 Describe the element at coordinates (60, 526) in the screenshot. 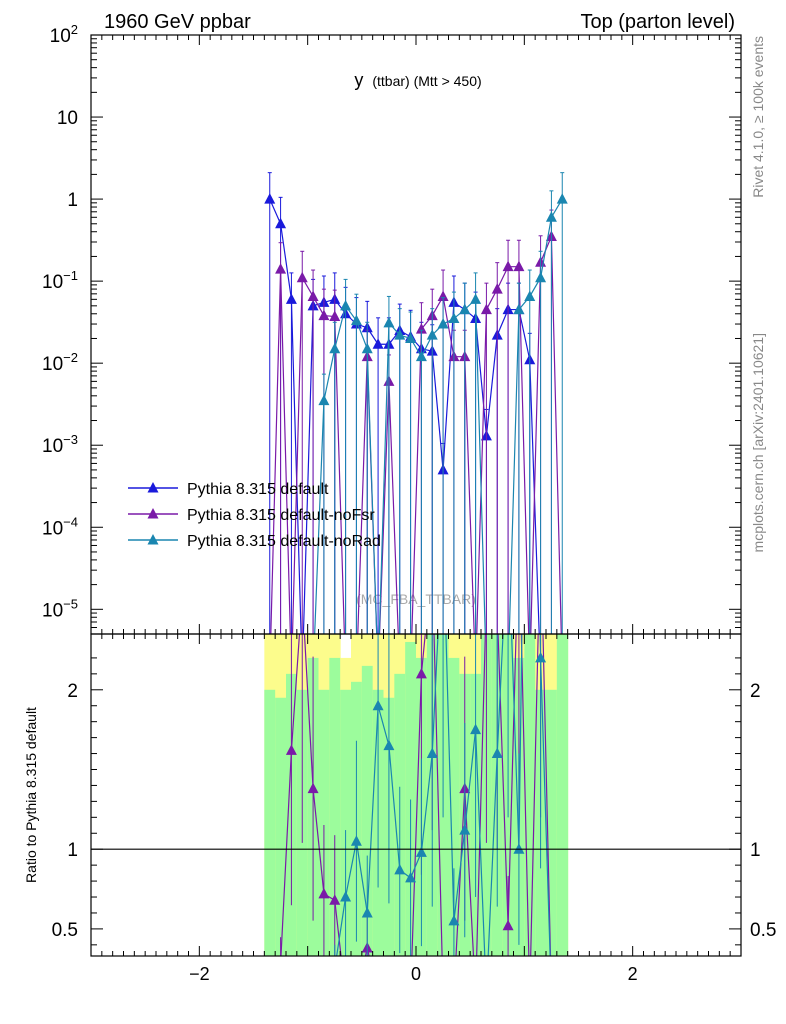

I see `y-tick-label: 10⁻⁴` at that location.